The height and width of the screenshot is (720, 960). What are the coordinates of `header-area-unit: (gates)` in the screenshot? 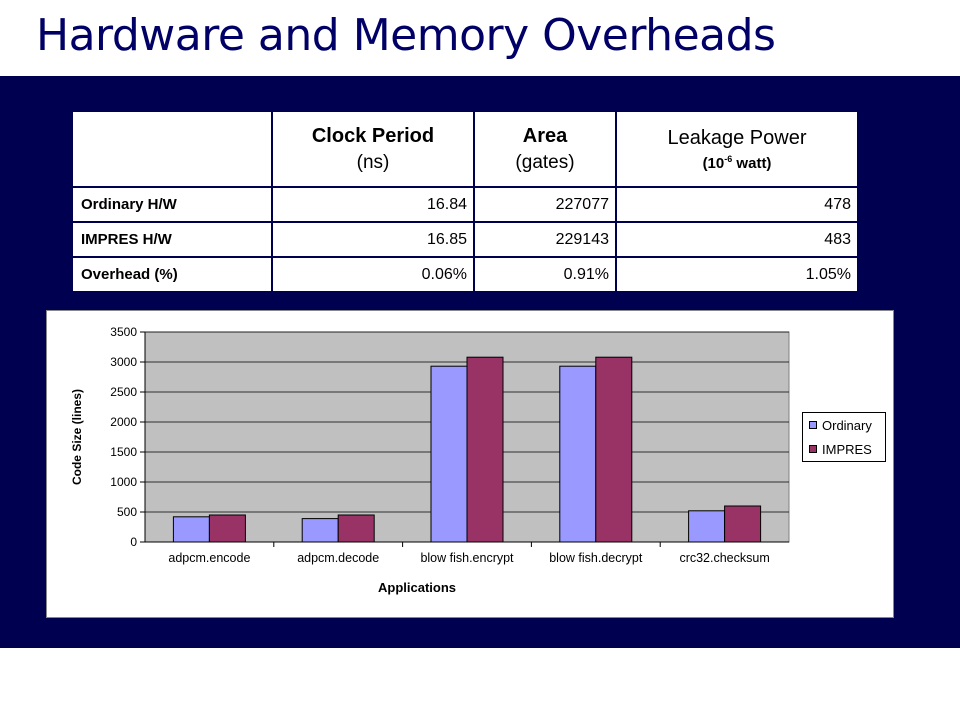 It's located at (545, 162).